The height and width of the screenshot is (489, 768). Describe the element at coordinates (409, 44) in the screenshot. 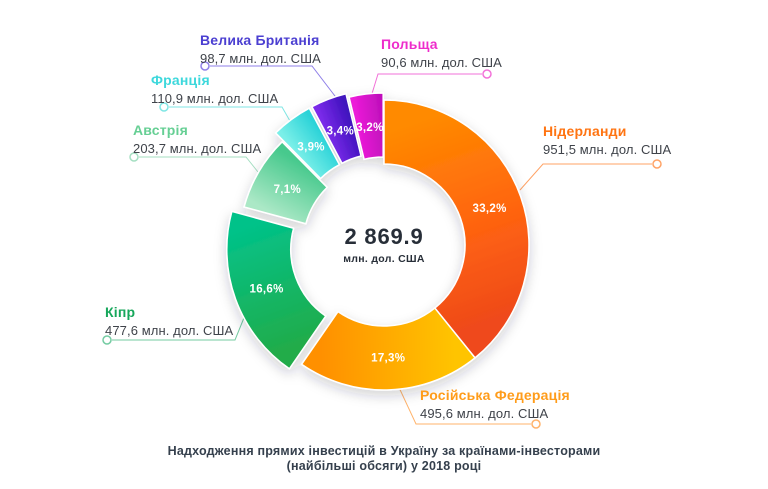

I see `country-name: Польща` at that location.